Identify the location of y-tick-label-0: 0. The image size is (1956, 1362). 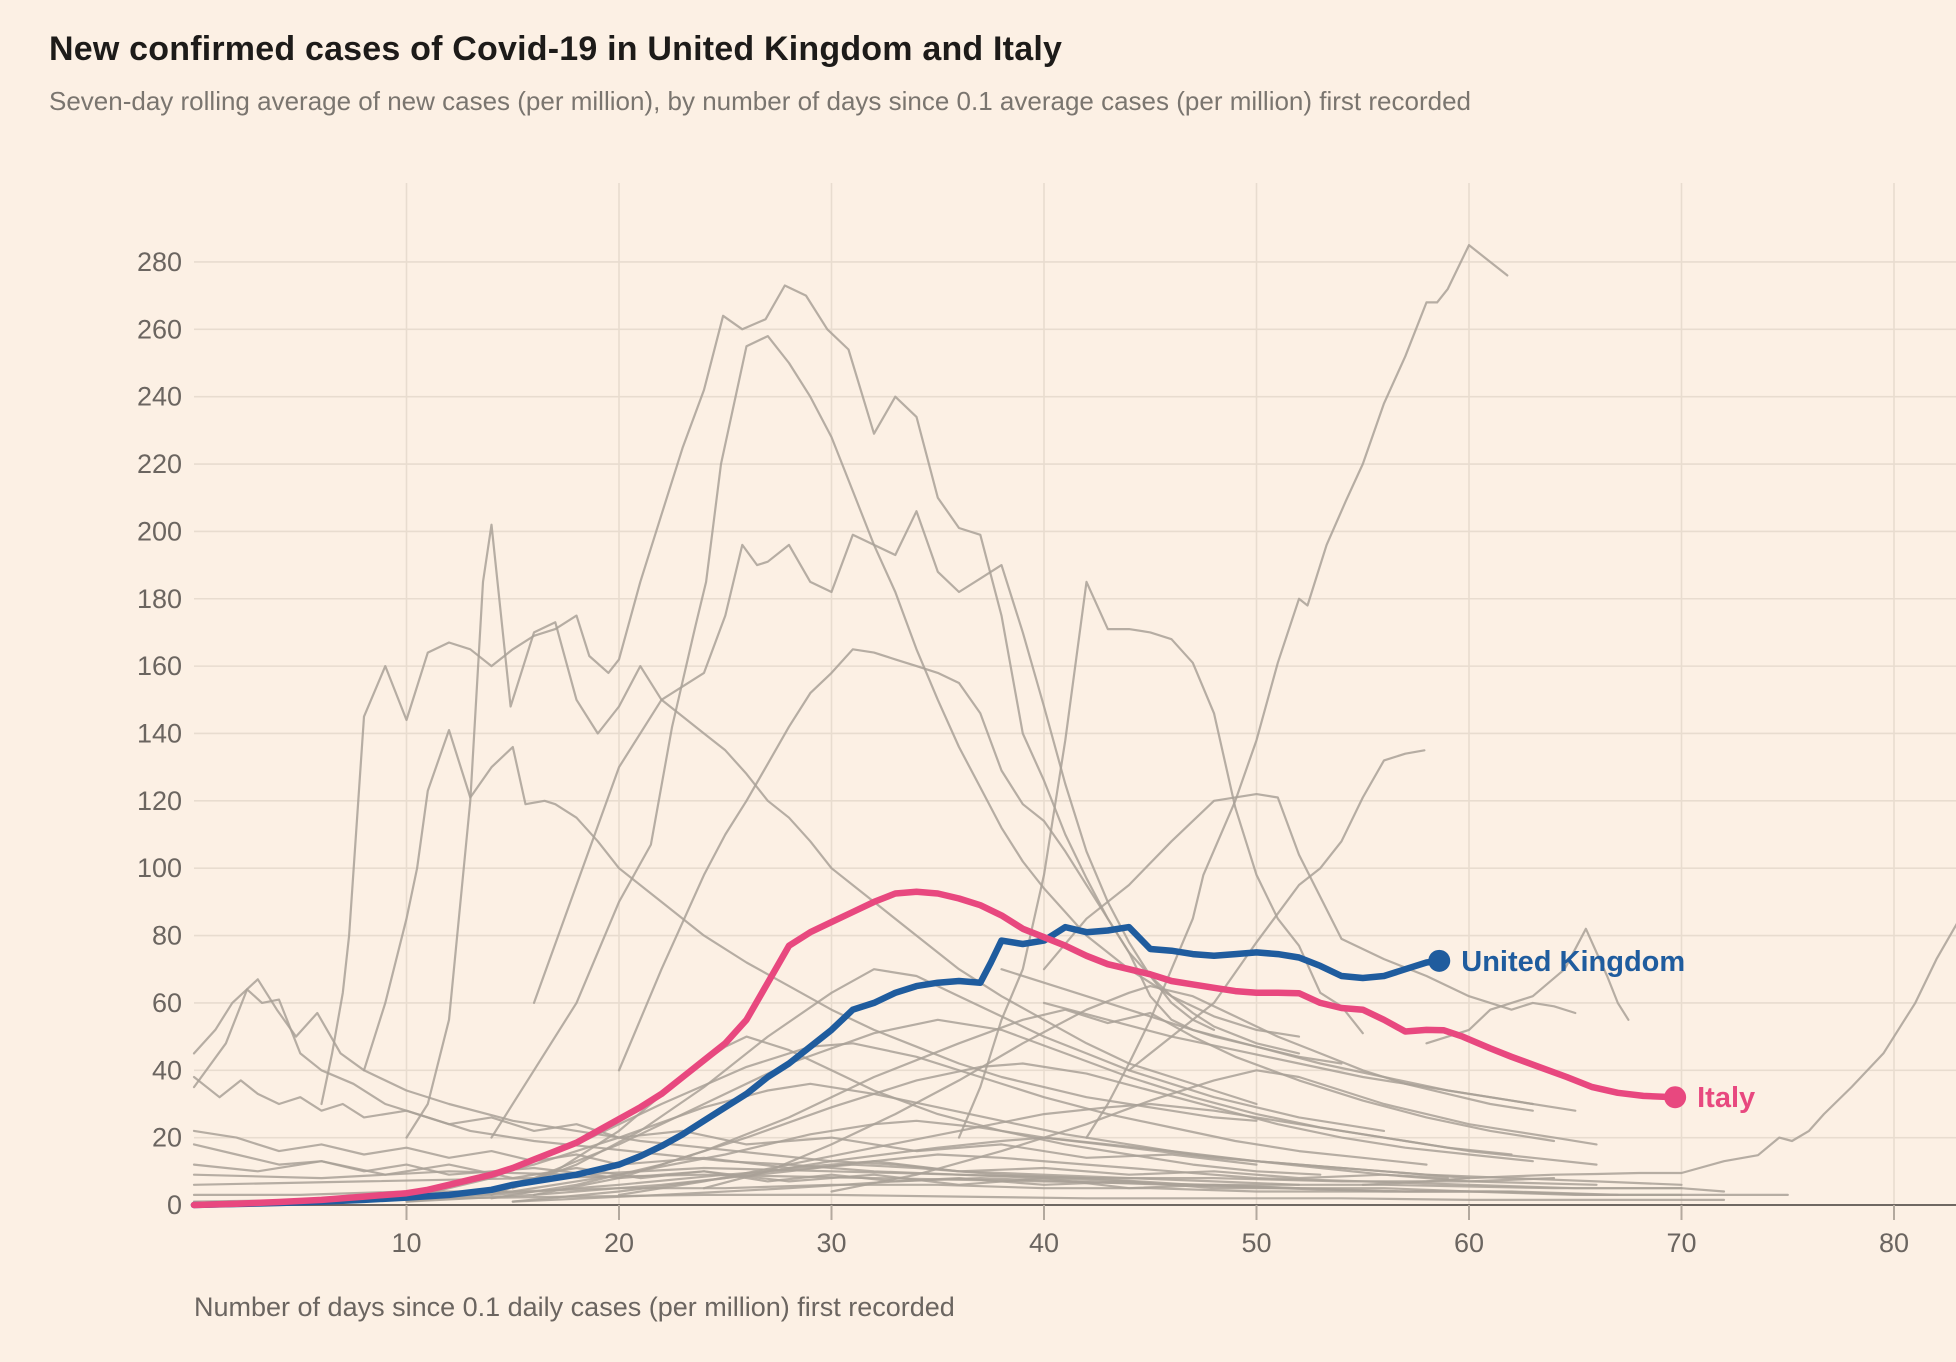
(174, 1205).